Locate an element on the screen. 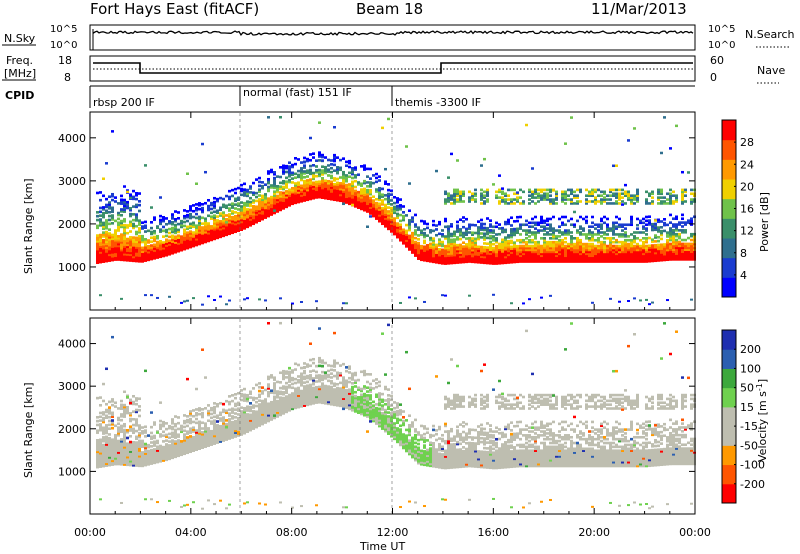 The width and height of the screenshot is (800, 554). colorbar-tick-label: 20 is located at coordinates (747, 186).